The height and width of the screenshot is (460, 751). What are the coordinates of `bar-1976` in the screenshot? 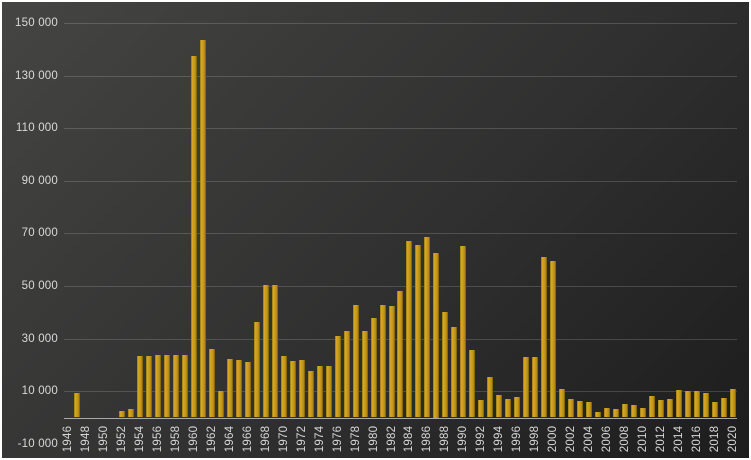 It's located at (337, 377).